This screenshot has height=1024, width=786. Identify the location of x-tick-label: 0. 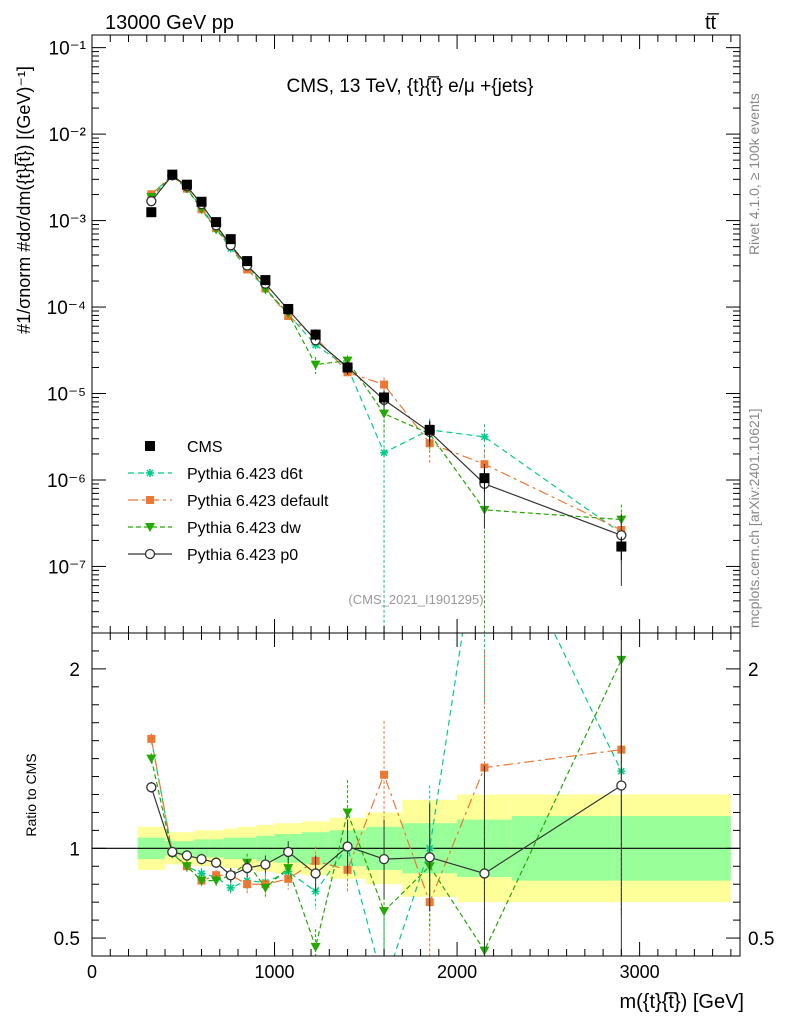
(92, 972).